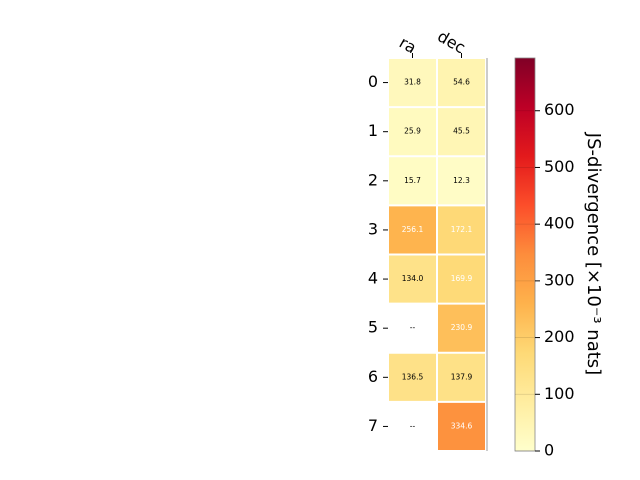 Image resolution: width=640 pixels, height=480 pixels. I want to click on cell-value-label: 136.5, so click(413, 376).